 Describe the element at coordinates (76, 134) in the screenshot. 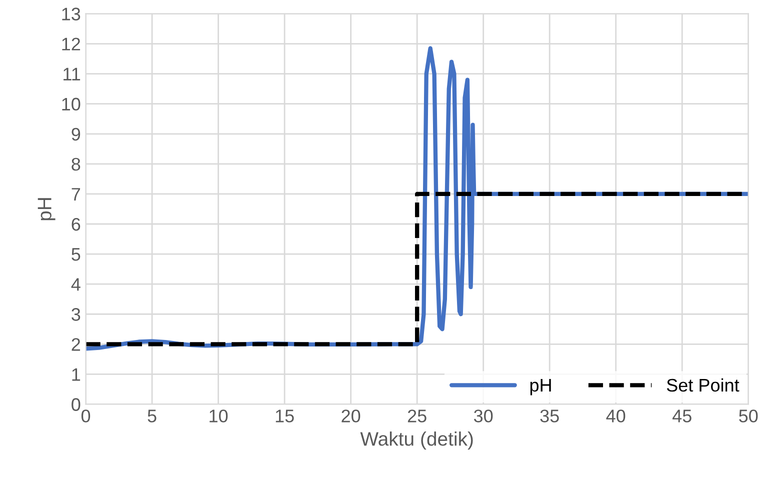

I see `y-tick-label: 9` at that location.